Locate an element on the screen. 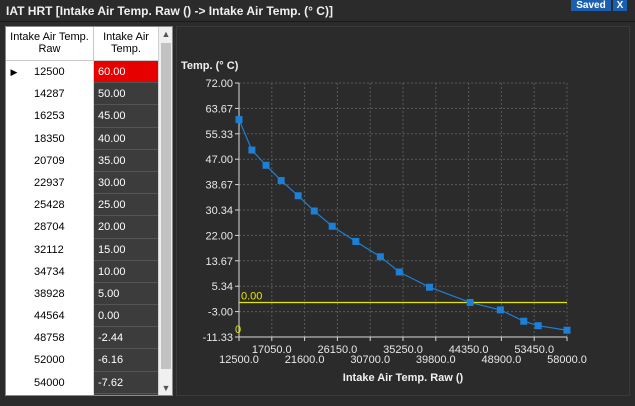 The image size is (635, 406). temp-cell: -7.62 is located at coordinates (126, 382).